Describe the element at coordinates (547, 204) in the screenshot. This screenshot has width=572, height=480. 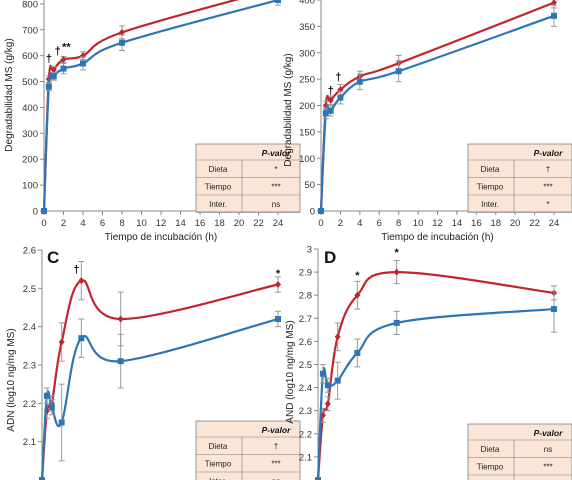
I see `p-valor-value: *` at that location.